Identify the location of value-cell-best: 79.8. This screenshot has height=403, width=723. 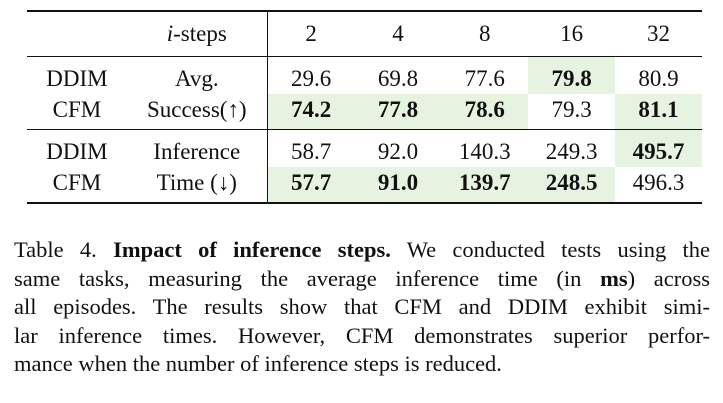
(572, 75).